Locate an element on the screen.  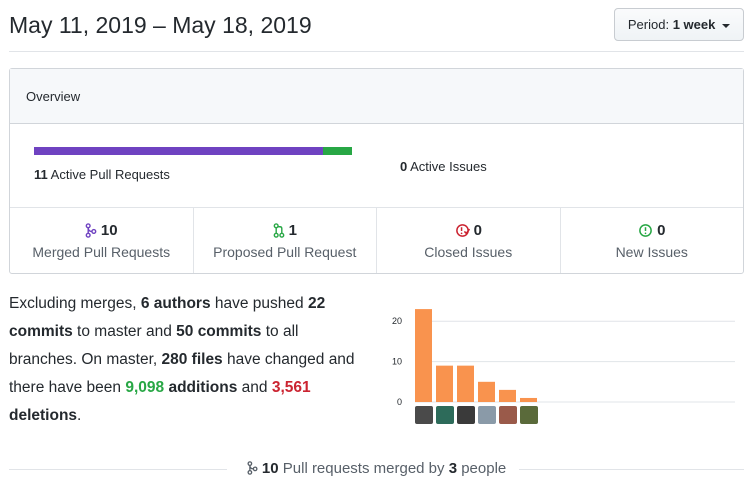
period-select-button: Period: 1 week is located at coordinates (678, 24).